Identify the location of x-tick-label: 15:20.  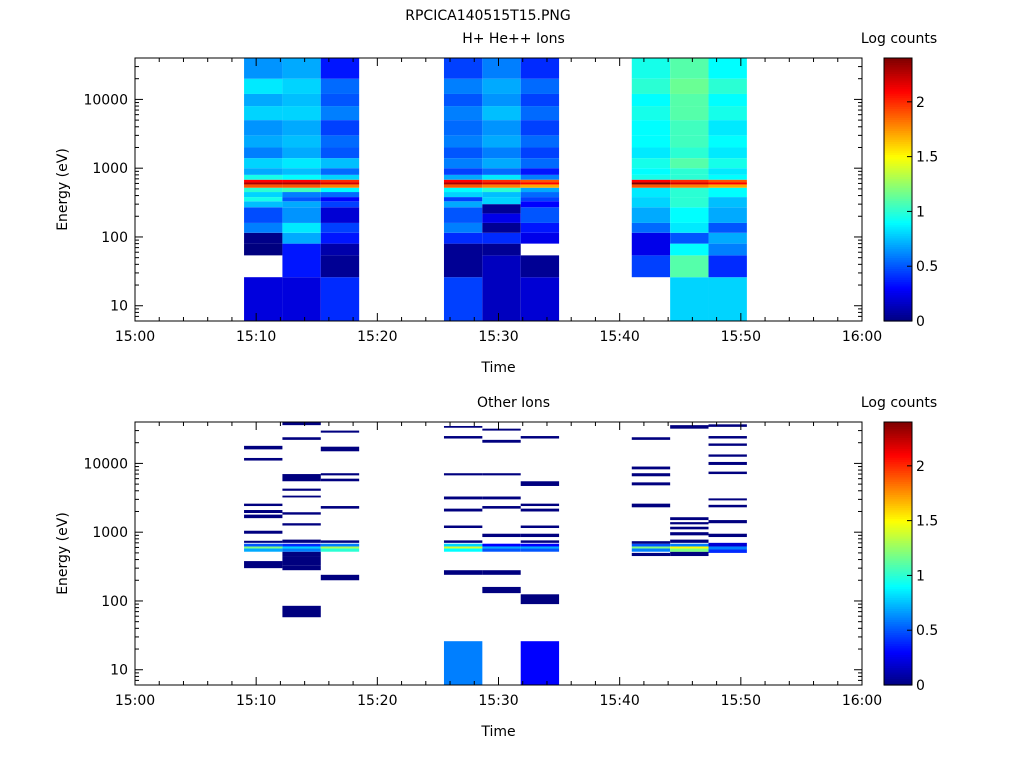
(377, 701).